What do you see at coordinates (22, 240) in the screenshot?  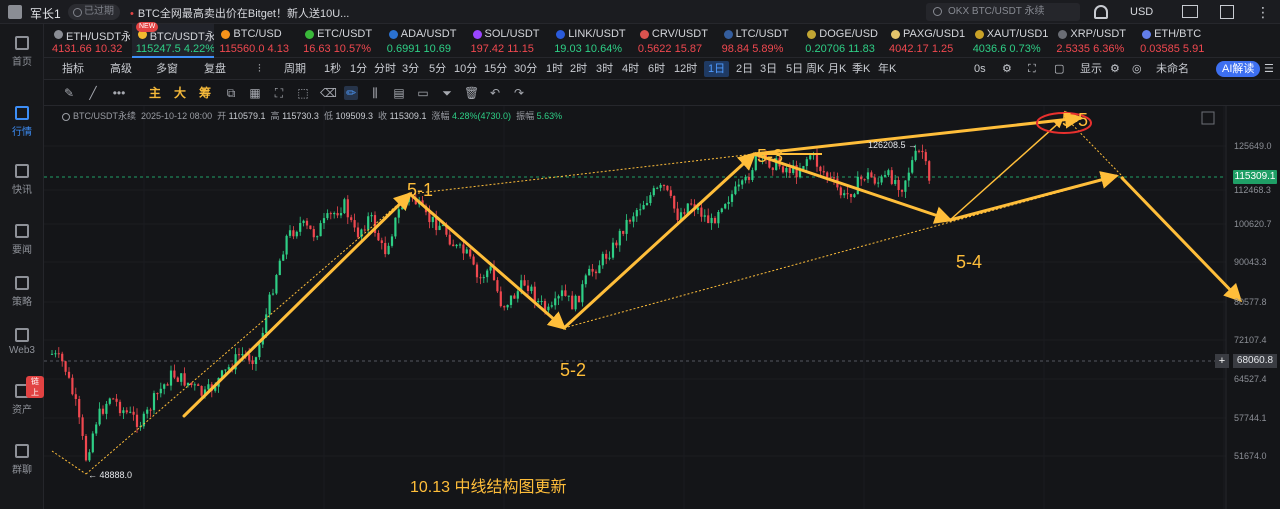 I see `sidebar-item-3: 要闻` at bounding box center [22, 240].